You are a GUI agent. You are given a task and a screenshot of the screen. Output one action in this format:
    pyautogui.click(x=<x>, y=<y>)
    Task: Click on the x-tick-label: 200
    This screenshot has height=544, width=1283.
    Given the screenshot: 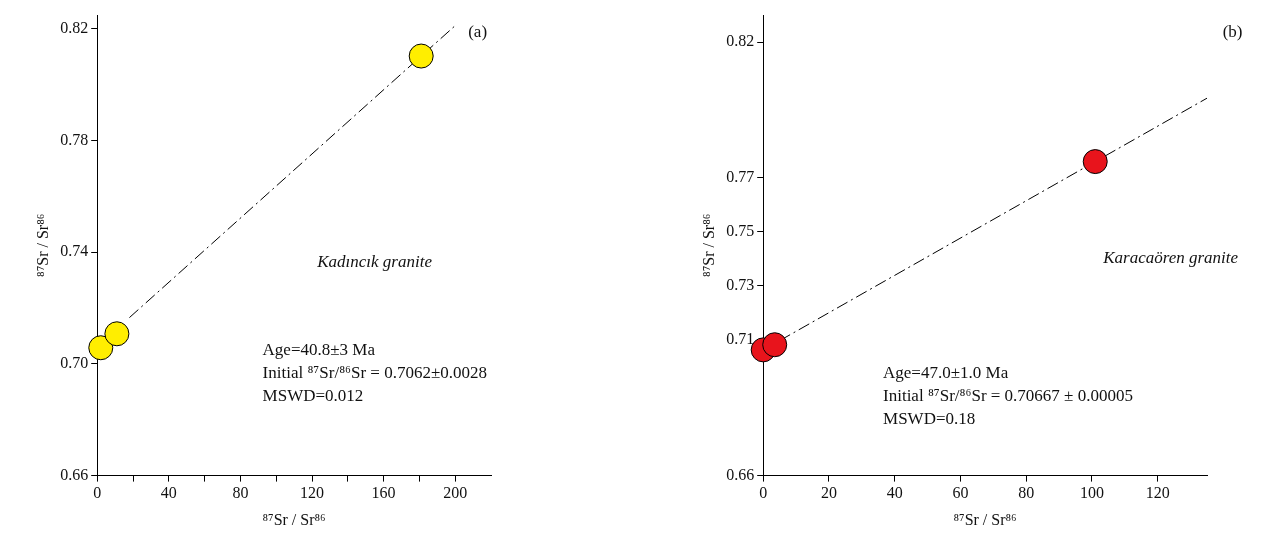 What is the action you would take?
    pyautogui.click(x=455, y=493)
    